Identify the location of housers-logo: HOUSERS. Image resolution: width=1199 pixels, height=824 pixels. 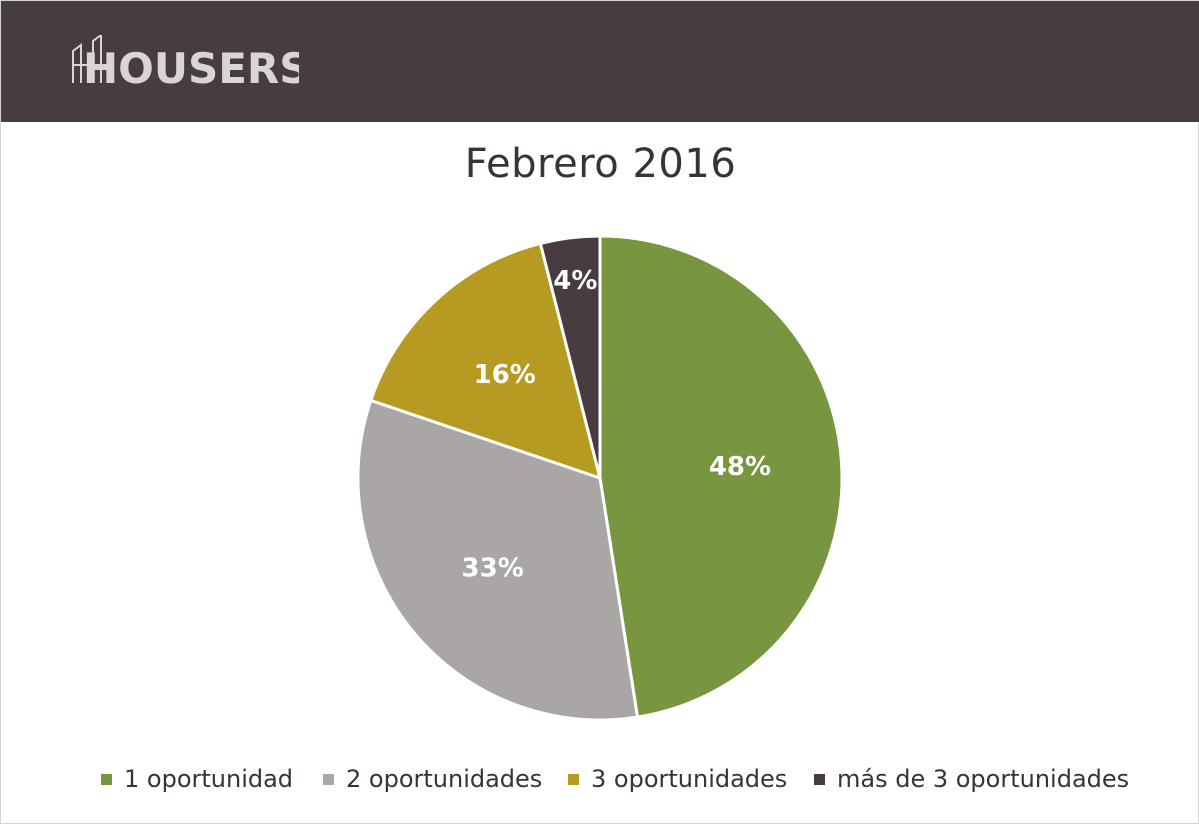
(185, 63).